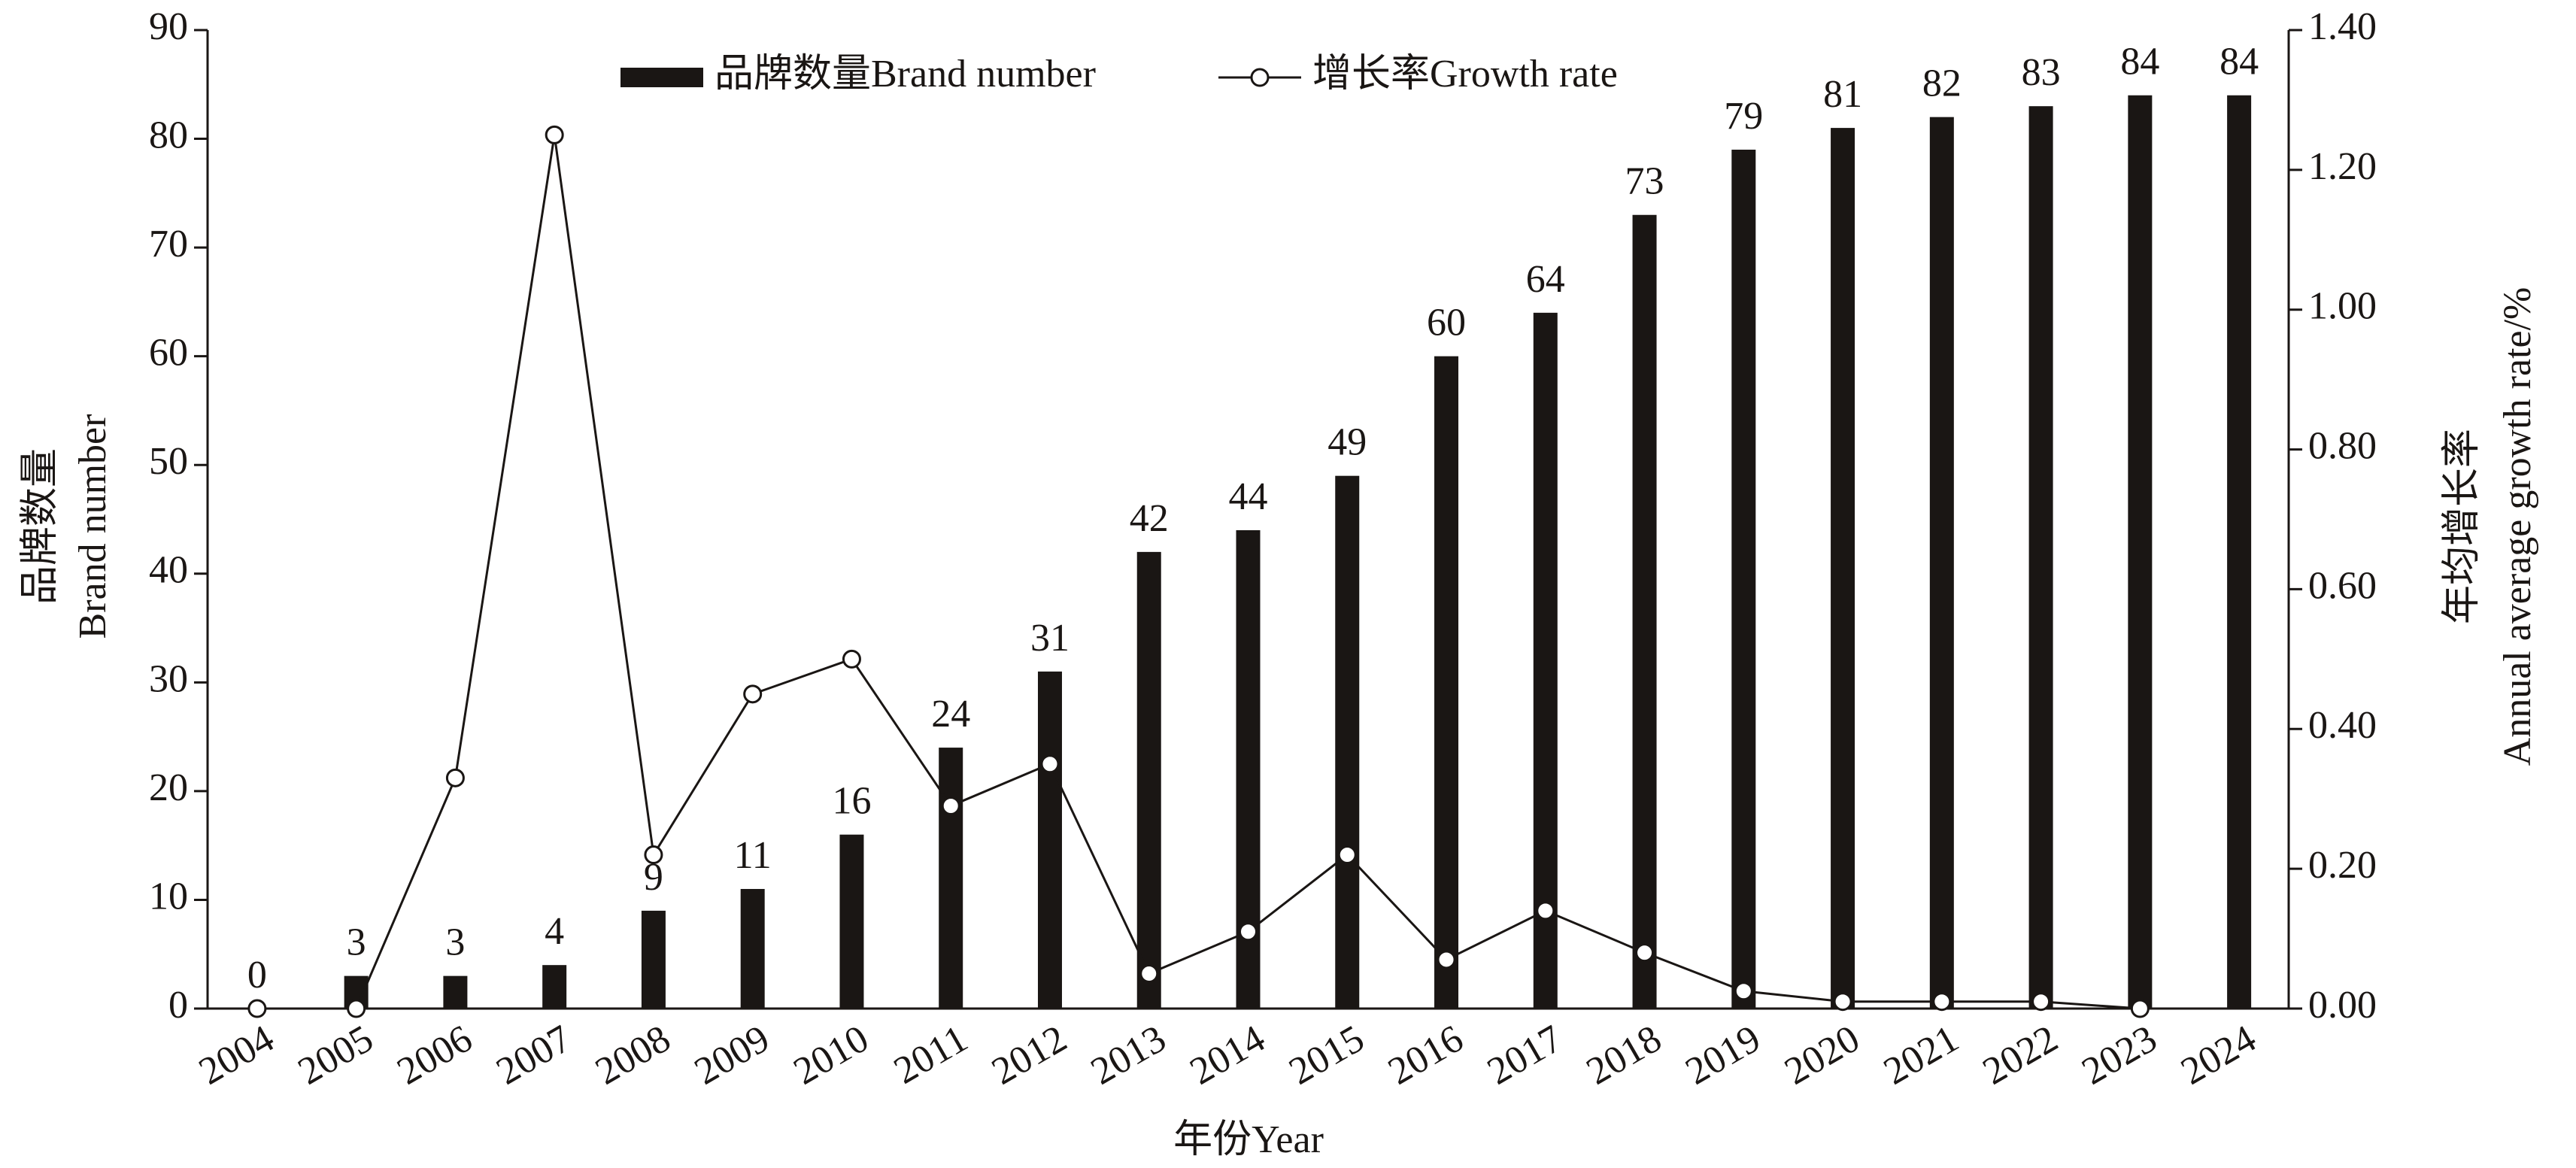 The image size is (2576, 1168). I want to click on x-tick-label: 2015, so click(1327, 1055).